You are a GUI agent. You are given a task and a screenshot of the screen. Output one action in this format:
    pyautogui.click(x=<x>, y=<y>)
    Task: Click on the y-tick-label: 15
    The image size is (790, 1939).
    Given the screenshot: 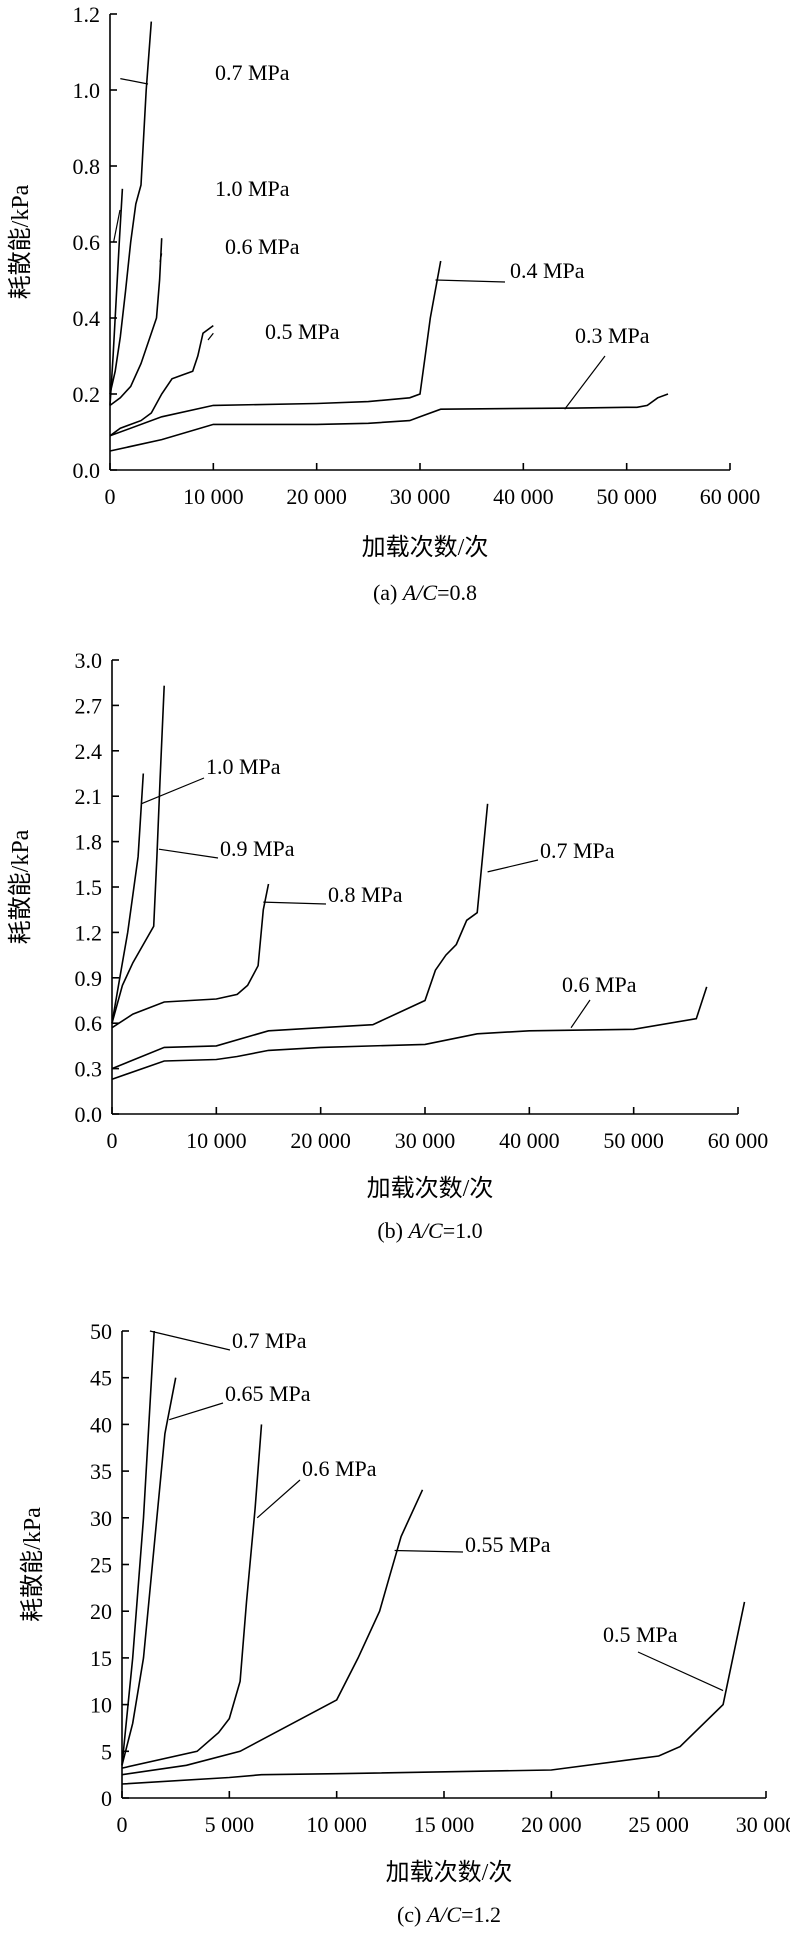 What is the action you would take?
    pyautogui.click(x=101, y=1658)
    